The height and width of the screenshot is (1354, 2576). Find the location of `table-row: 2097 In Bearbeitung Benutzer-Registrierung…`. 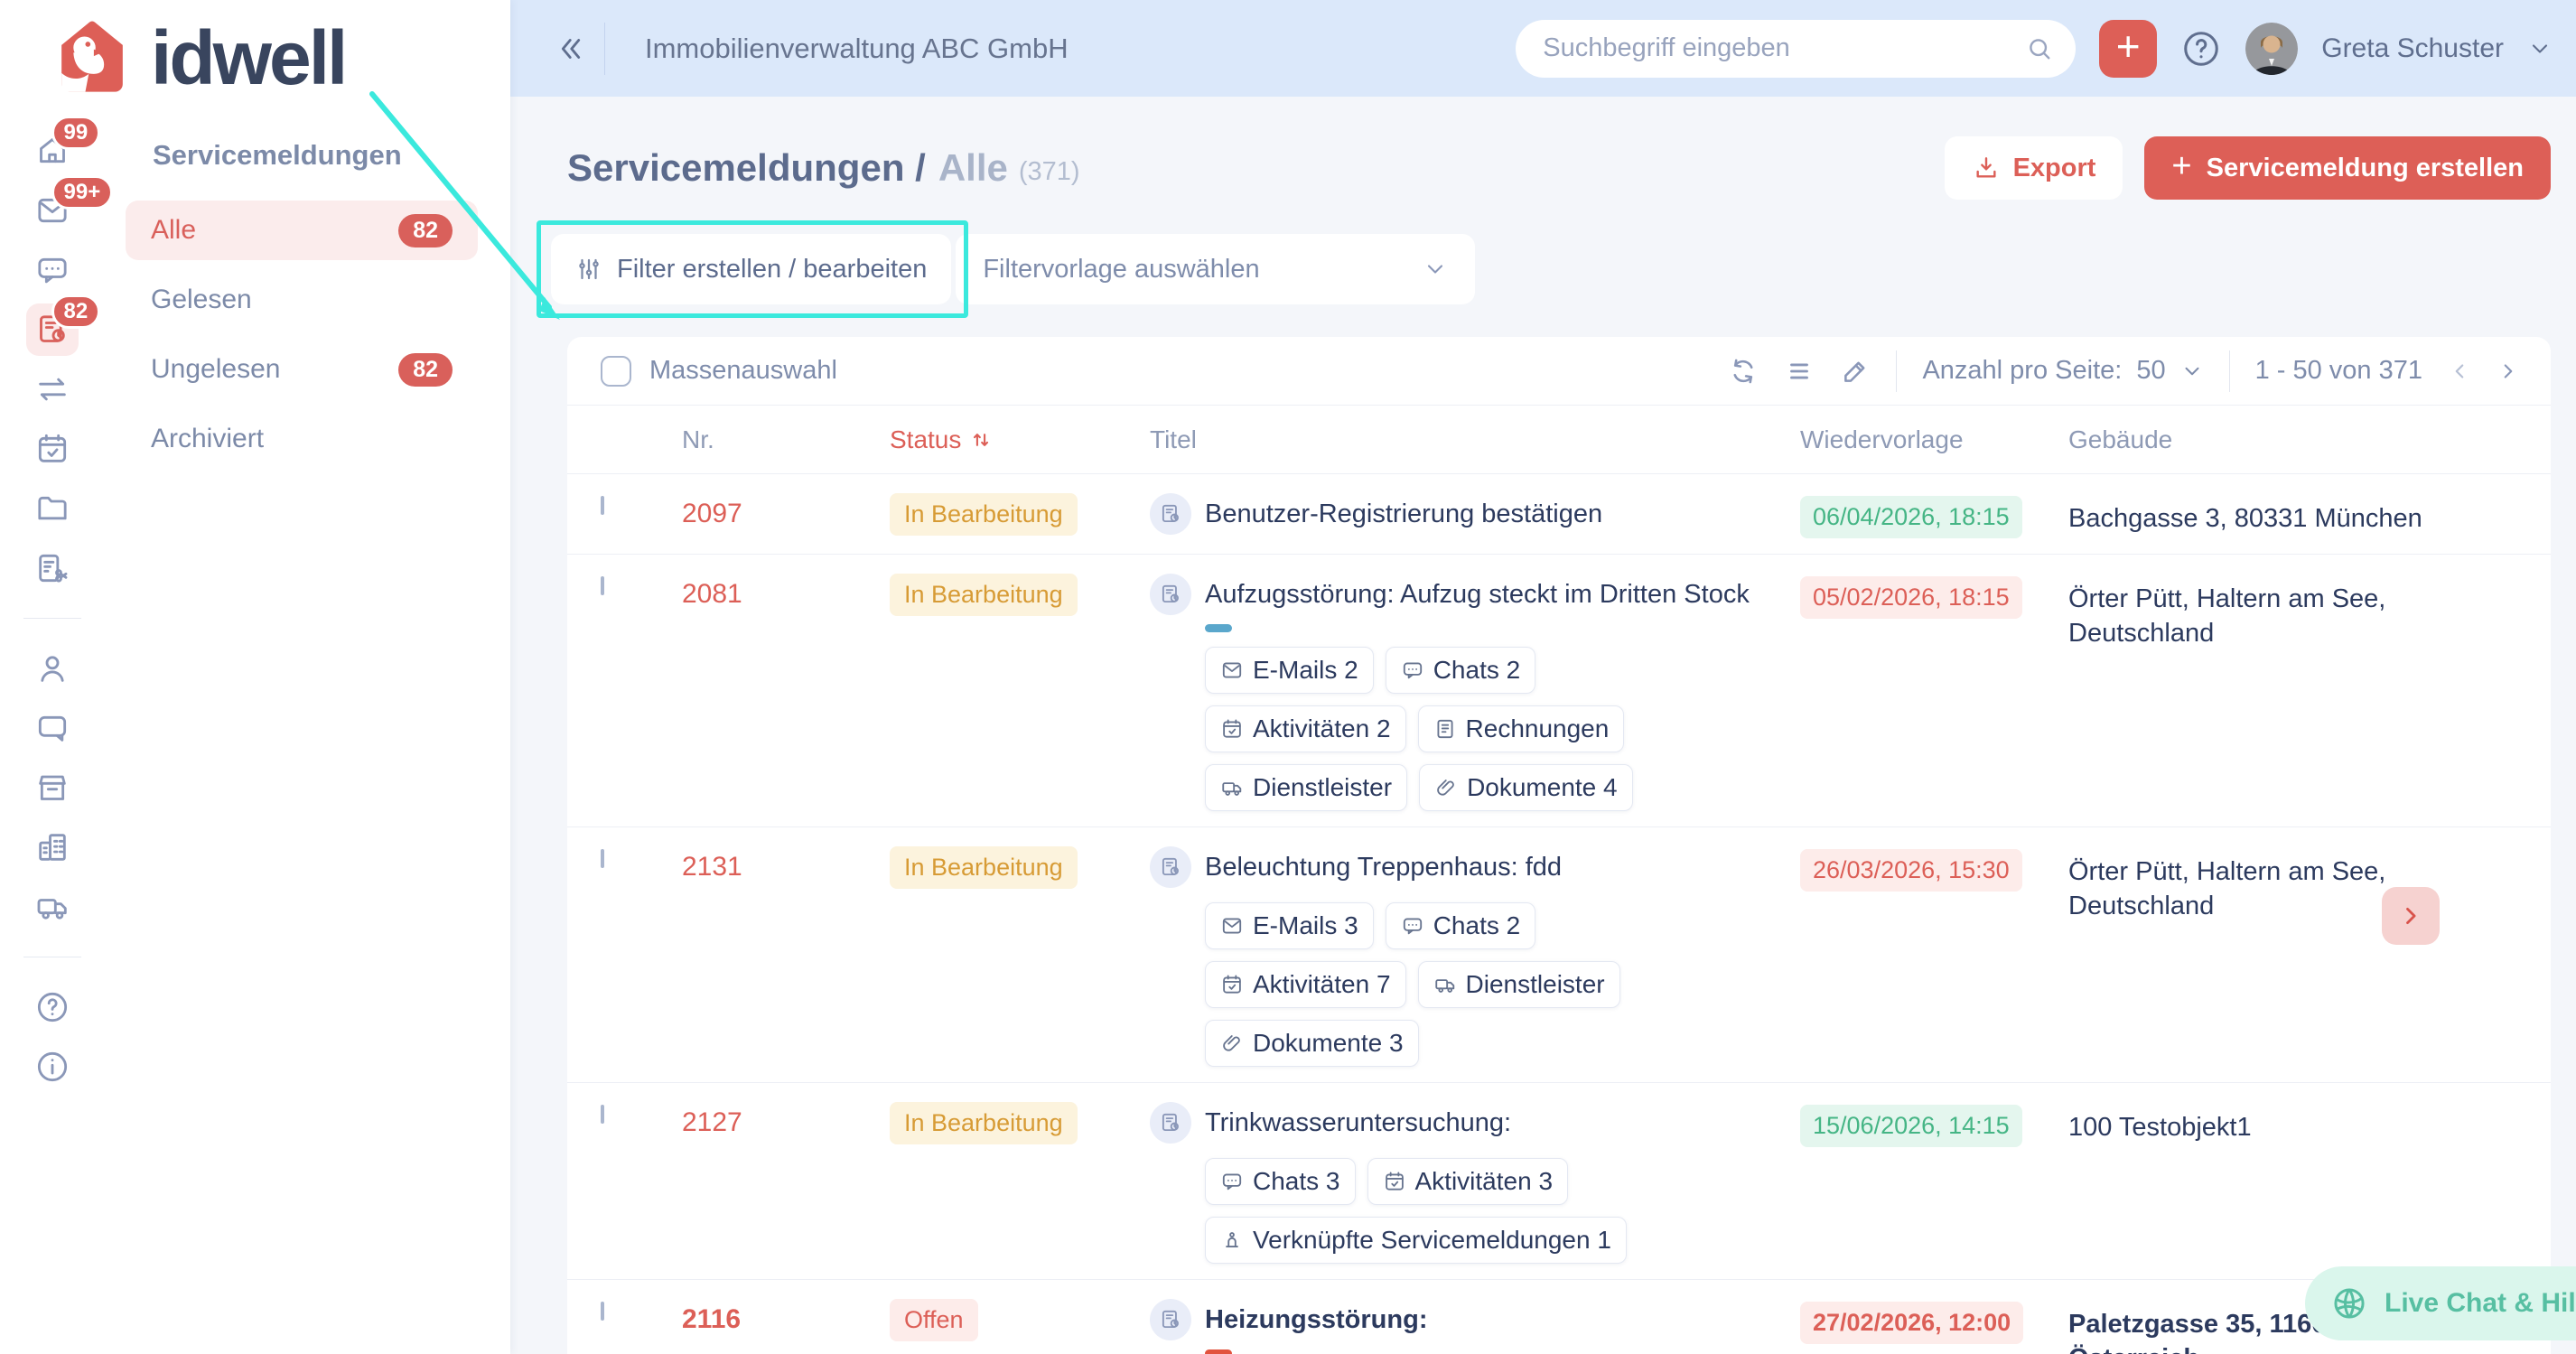

table-row: 2097 In Bearbeitung Benutzer-Registrierung… is located at coordinates (1559, 514).